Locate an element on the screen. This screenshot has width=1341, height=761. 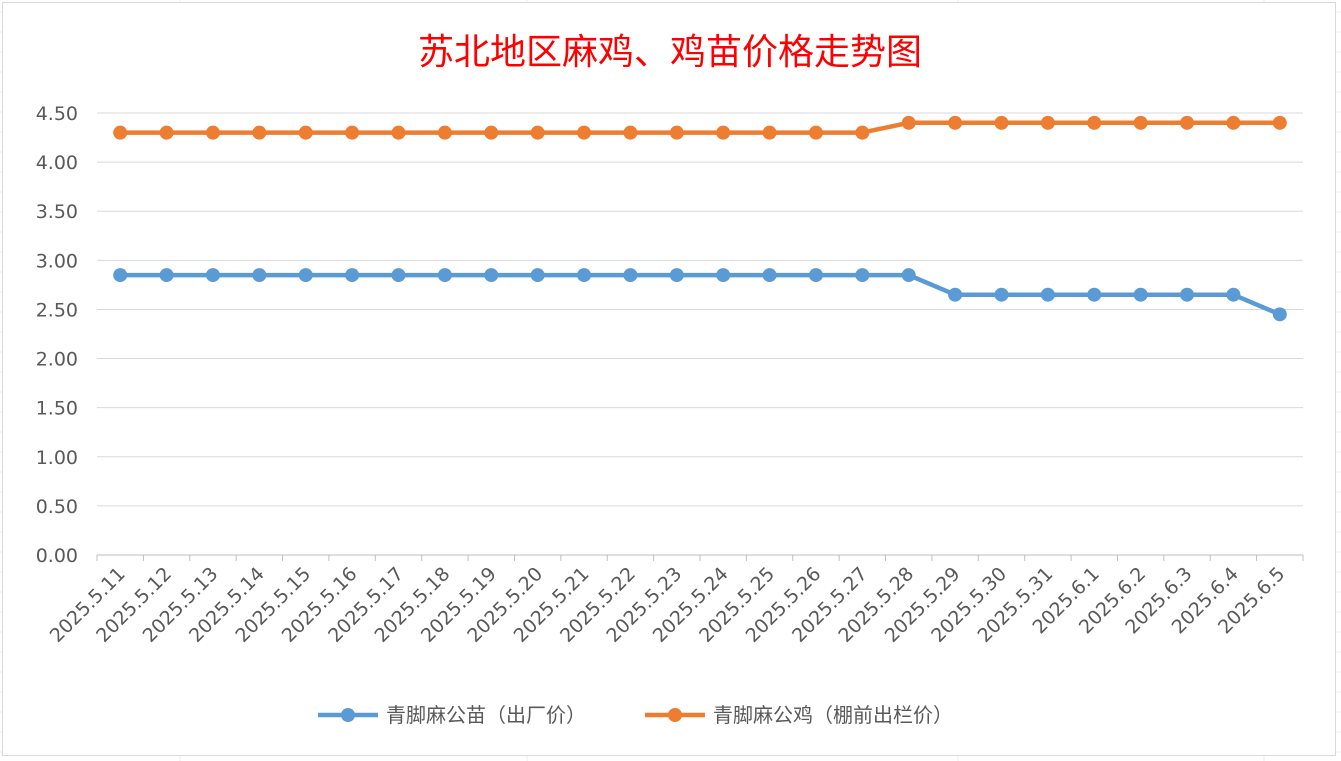
legend-label: 青脚麻公苗（出厂价） is located at coordinates (486, 715).